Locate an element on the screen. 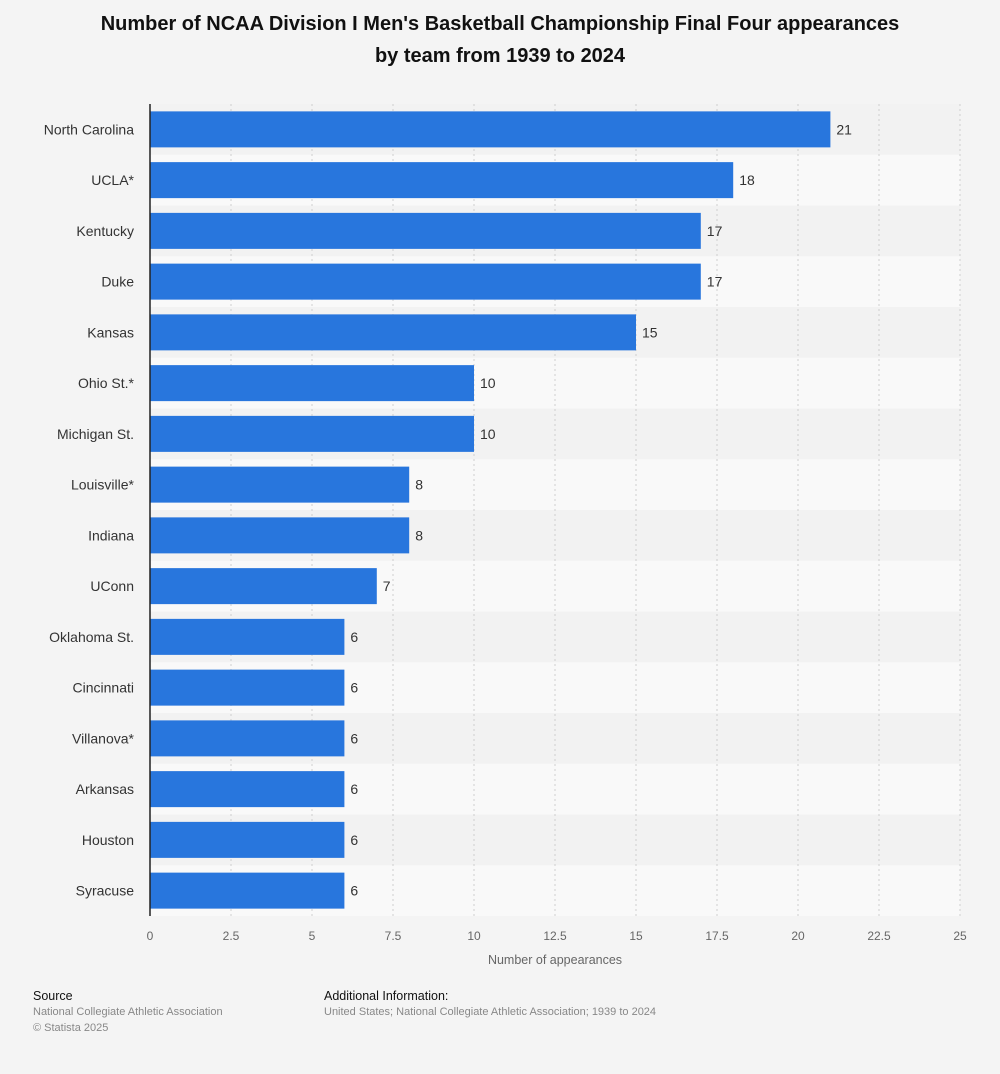  source-heading: Source is located at coordinates (53, 996).